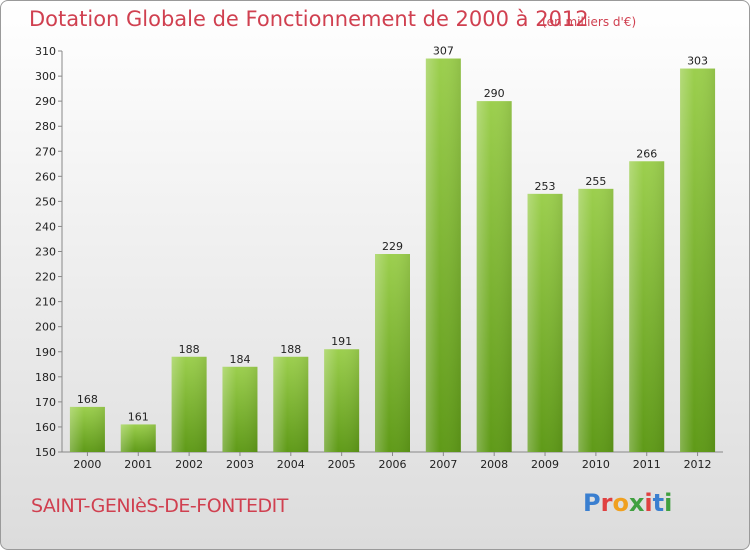 Image resolution: width=750 pixels, height=550 pixels. Describe the element at coordinates (697, 61) in the screenshot. I see `data-label: 303` at that location.